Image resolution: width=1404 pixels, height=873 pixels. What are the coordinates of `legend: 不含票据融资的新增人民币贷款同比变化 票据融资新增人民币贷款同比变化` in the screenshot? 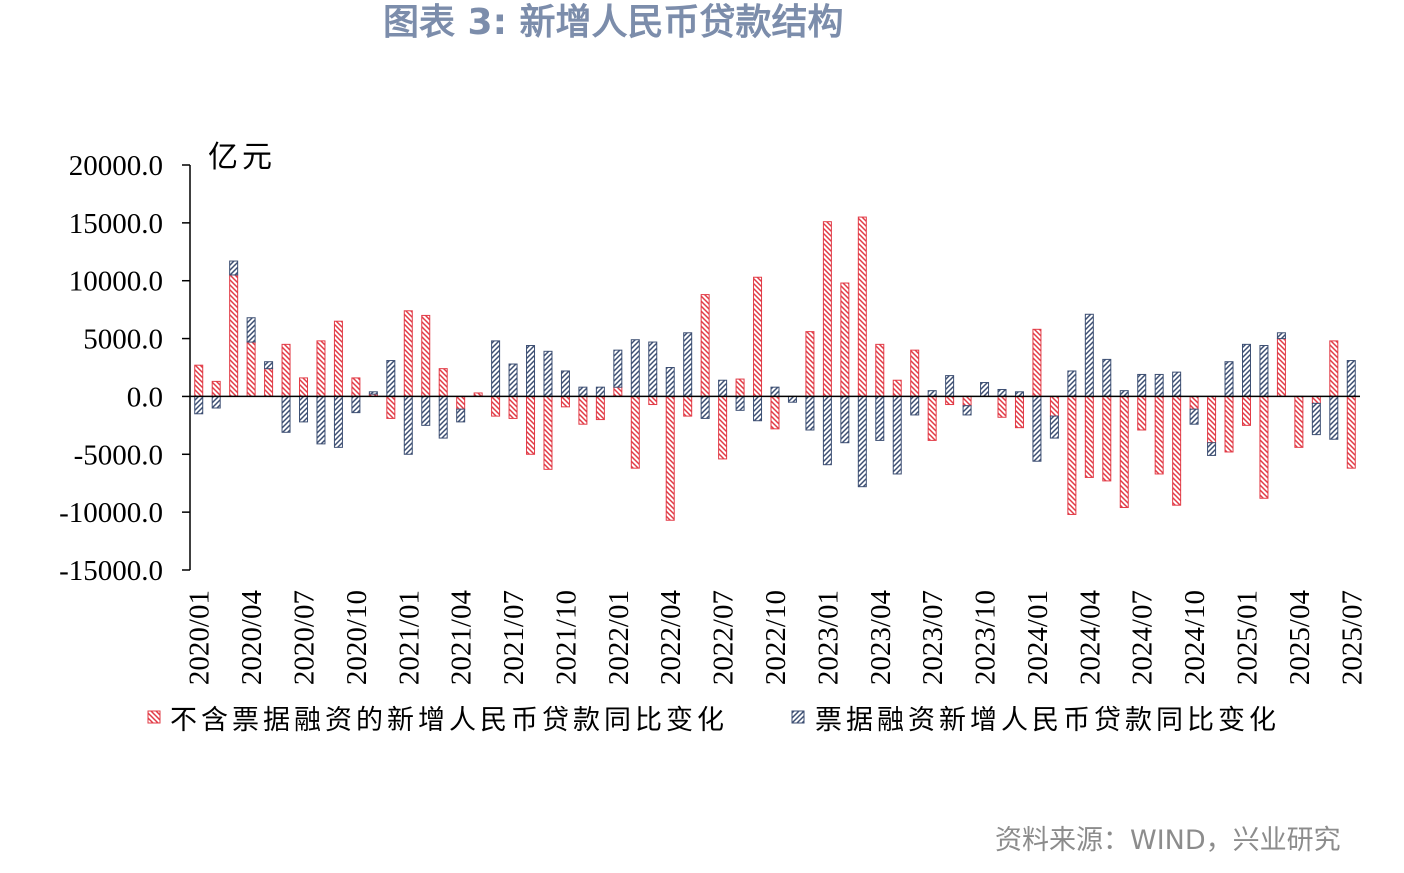 It's located at (713, 720).